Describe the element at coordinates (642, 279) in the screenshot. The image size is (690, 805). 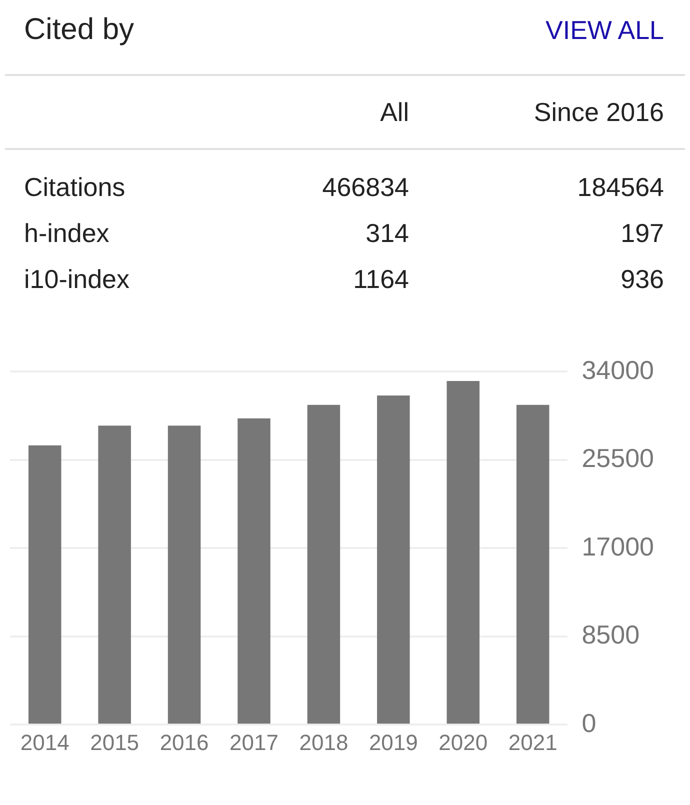
I see `text: 936` at that location.